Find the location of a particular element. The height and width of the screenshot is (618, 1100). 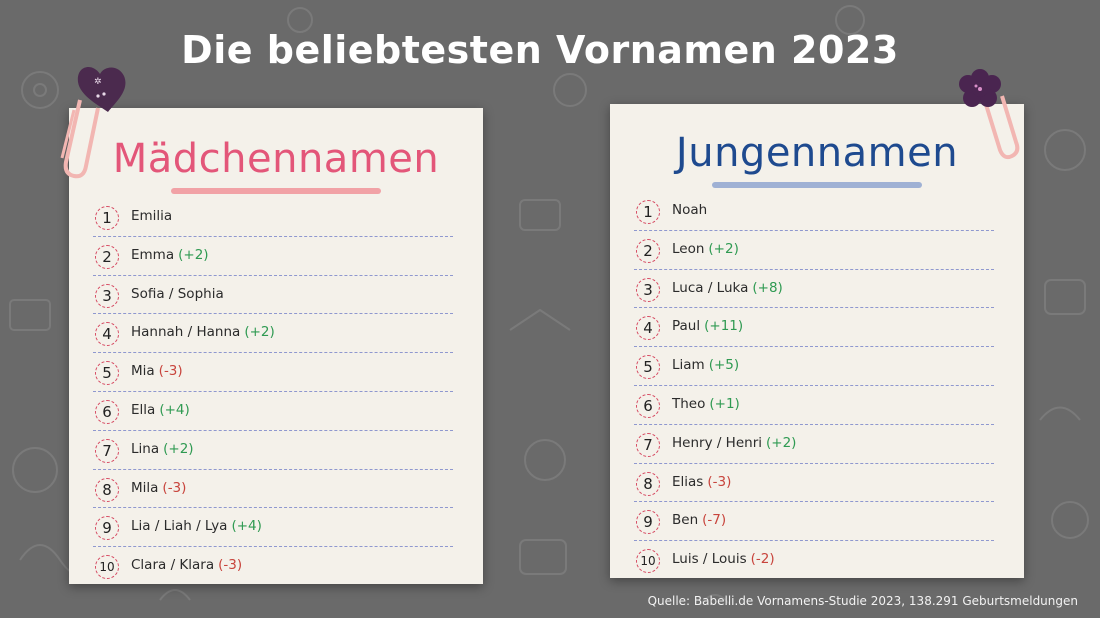

list-item: 6 Ella (+4) is located at coordinates (273, 411).